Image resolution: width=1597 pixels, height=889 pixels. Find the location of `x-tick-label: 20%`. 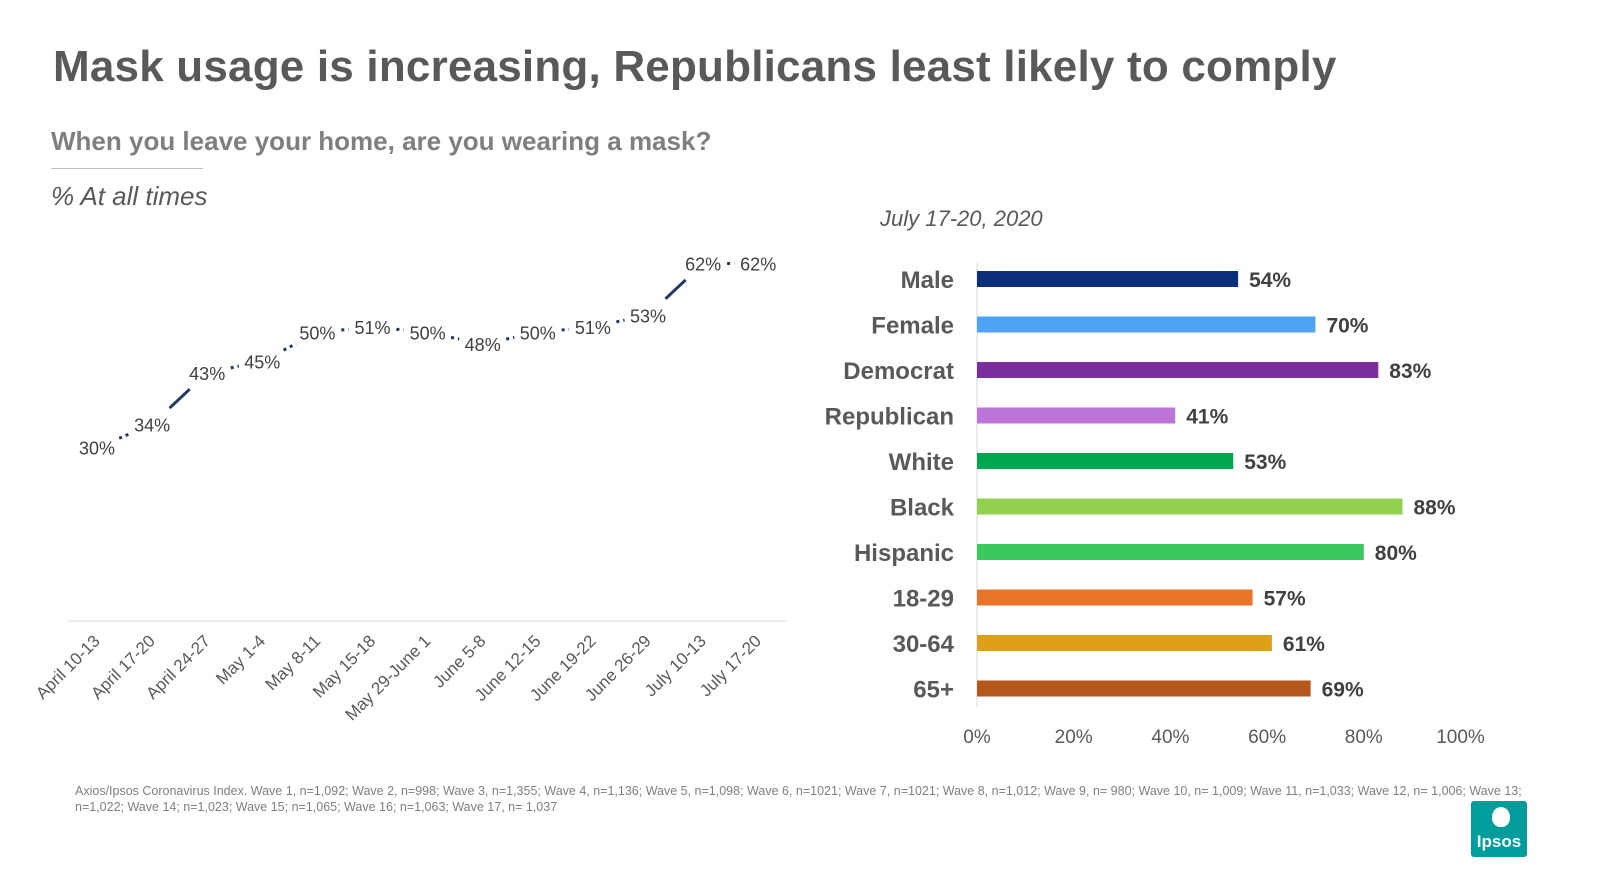

x-tick-label: 20% is located at coordinates (1074, 737).